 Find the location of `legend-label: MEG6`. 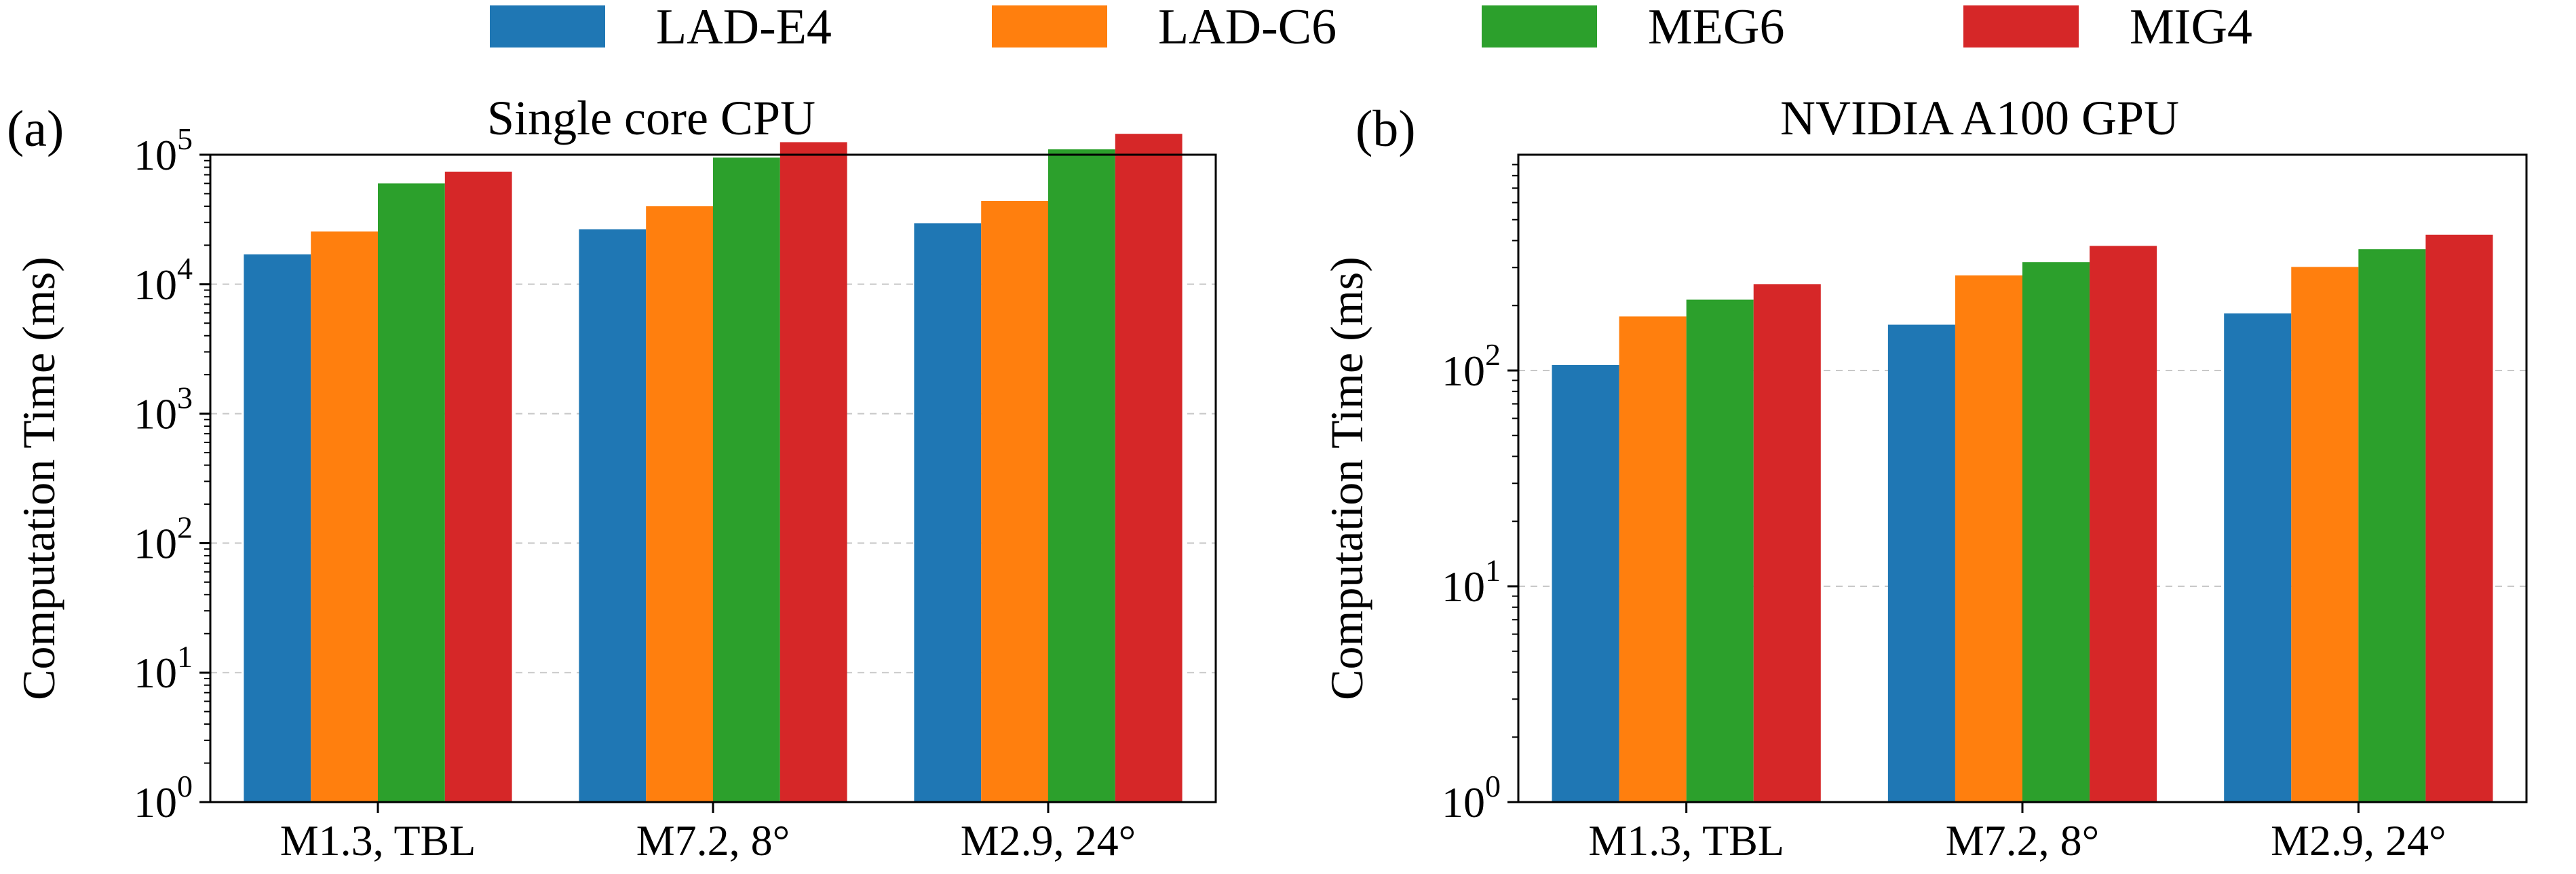

legend-label: MEG6 is located at coordinates (1716, 28).